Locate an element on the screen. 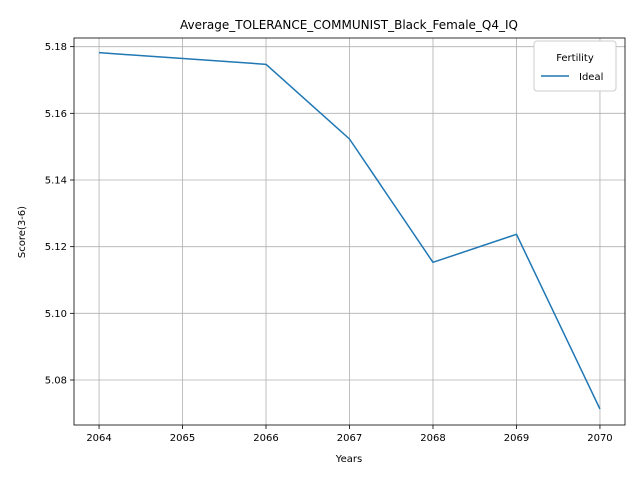  x-tick-label: 2070 is located at coordinates (599, 438).